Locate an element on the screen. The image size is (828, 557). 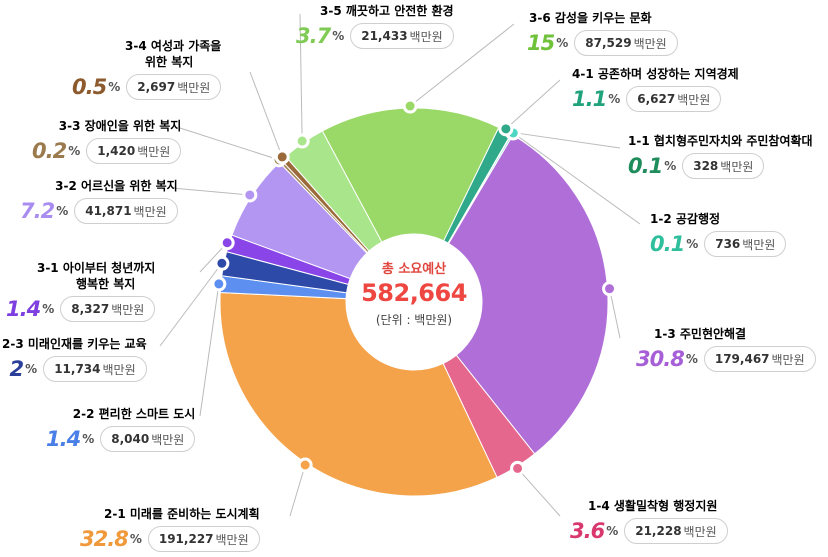
label-1-2: 1-2 공감행정 0.1% 736 백만원 is located at coordinates (718, 234).